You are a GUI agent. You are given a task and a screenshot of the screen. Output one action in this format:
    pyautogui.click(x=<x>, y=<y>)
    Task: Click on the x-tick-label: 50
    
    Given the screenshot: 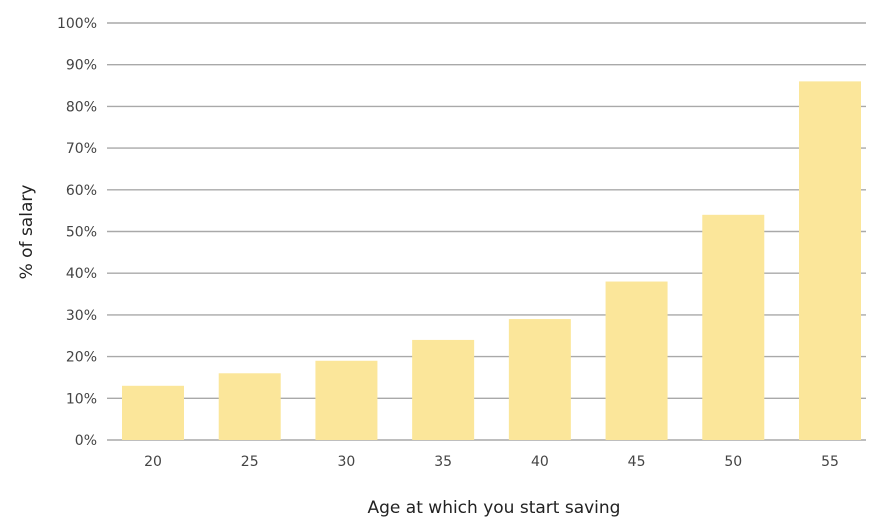 What is the action you would take?
    pyautogui.click(x=733, y=462)
    